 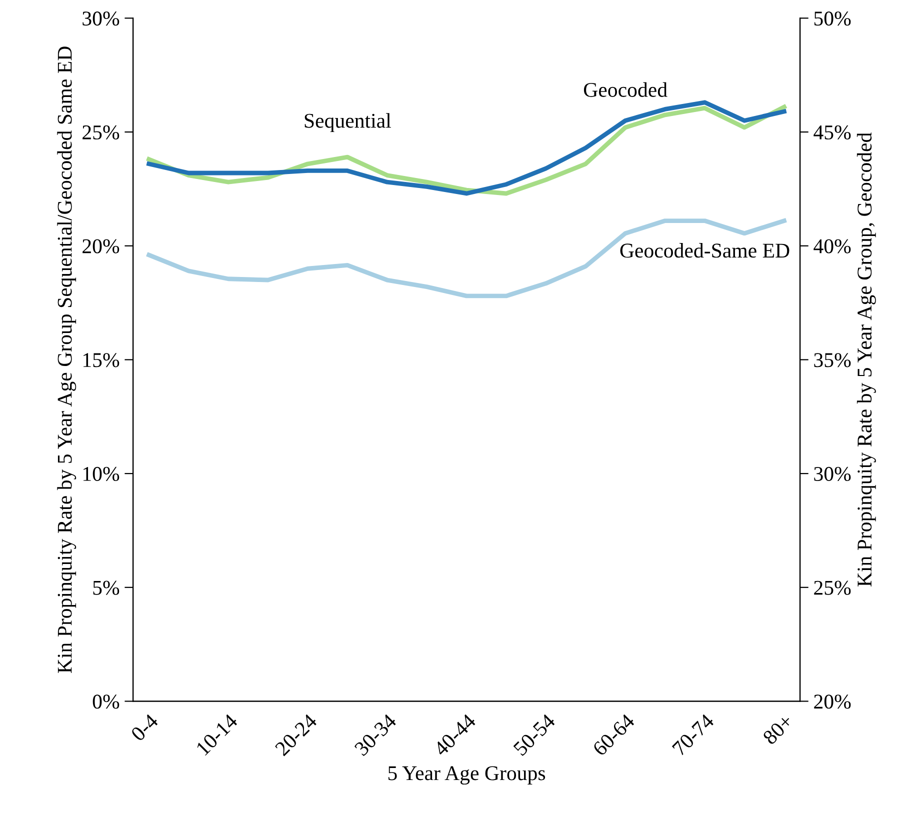 I want to click on y-tick-label: 0%, so click(x=106, y=701).